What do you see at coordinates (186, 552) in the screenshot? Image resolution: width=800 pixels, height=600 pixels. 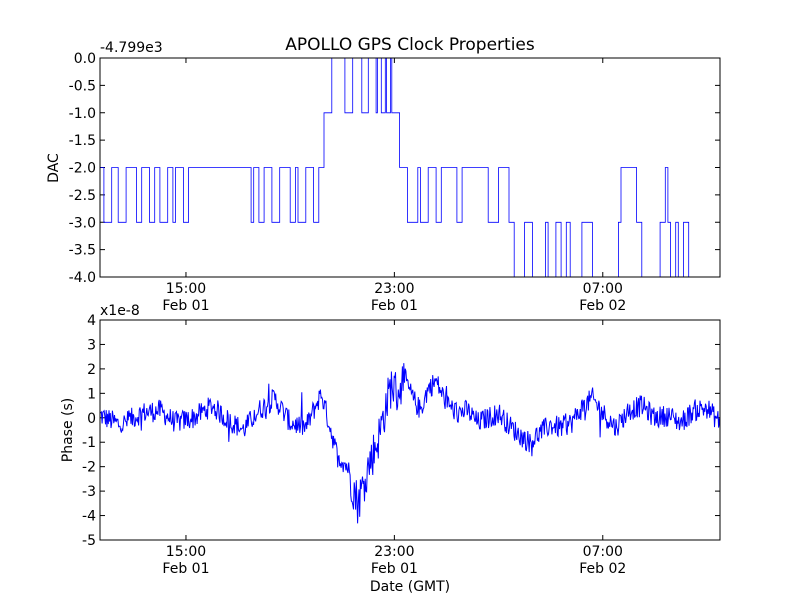 I see `phase-xtick-time-label: 15:00` at bounding box center [186, 552].